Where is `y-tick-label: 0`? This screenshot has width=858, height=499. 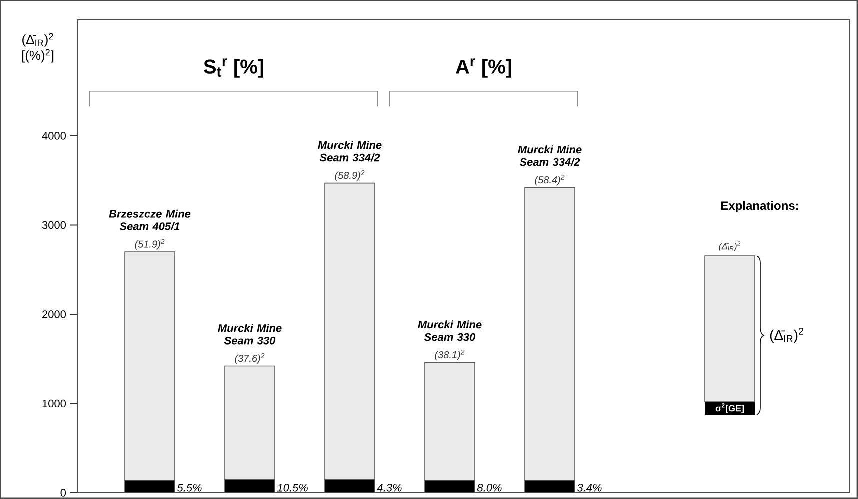
y-tick-label: 0 is located at coordinates (63, 493).